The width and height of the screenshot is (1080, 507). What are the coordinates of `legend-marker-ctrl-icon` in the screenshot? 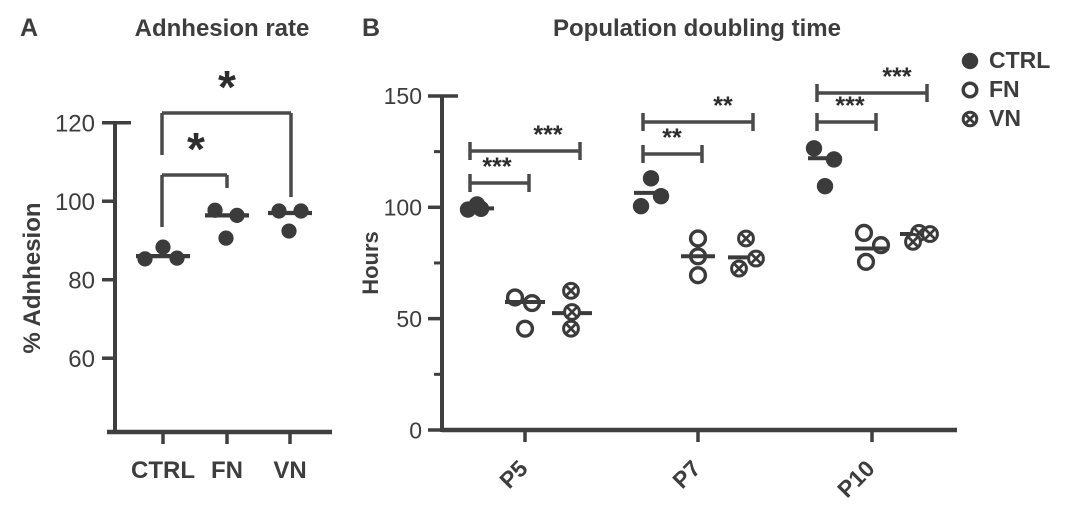 It's located at (970, 60).